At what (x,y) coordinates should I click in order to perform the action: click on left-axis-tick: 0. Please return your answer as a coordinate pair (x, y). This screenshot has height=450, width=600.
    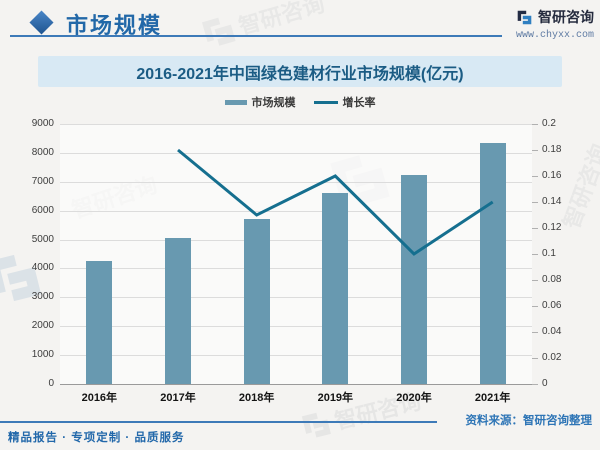
    Looking at the image, I should click on (51, 383).